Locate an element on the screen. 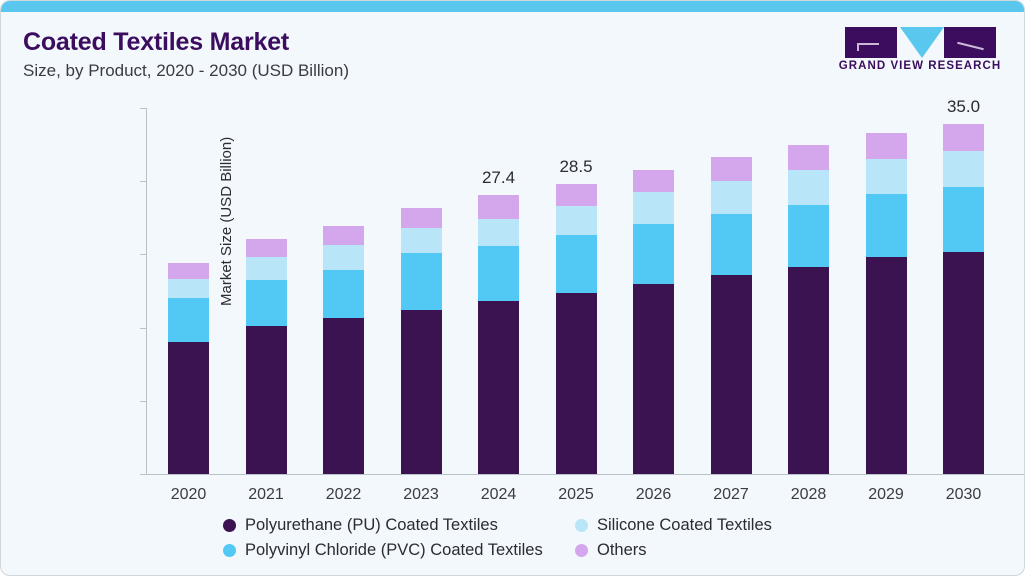 Image resolution: width=1025 pixels, height=576 pixels. logo-marks is located at coordinates (920, 42).